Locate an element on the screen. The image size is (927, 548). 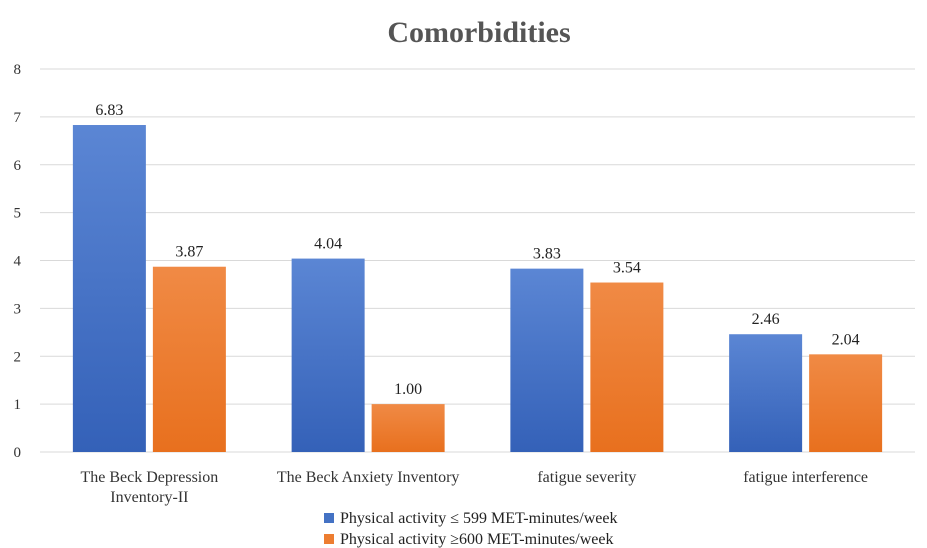
y-tick-label: 4 is located at coordinates (18, 262).